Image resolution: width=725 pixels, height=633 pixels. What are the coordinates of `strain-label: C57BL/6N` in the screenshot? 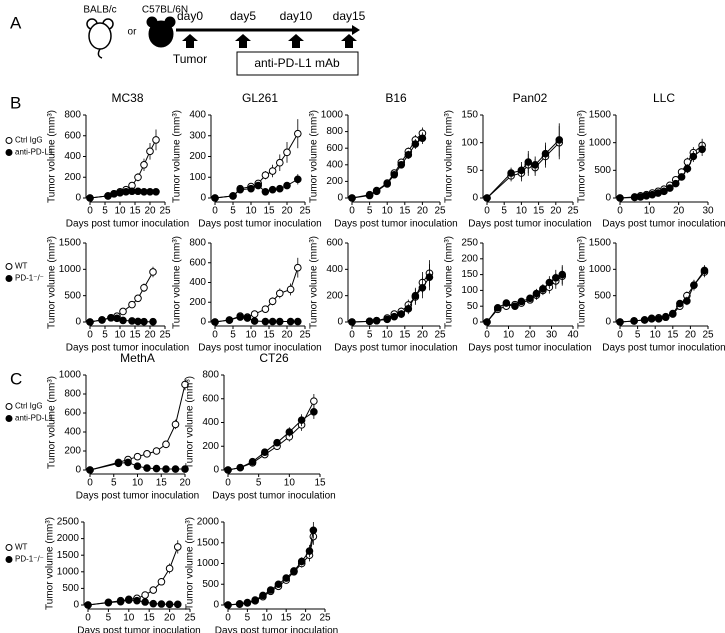 It's located at (165, 10).